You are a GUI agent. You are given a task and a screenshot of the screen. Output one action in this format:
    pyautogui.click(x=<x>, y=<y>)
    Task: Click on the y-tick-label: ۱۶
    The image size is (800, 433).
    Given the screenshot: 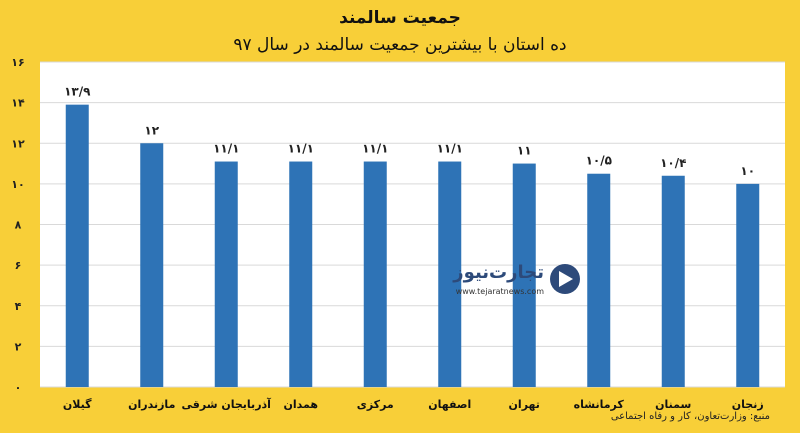 What is the action you would take?
    pyautogui.click(x=17, y=62)
    